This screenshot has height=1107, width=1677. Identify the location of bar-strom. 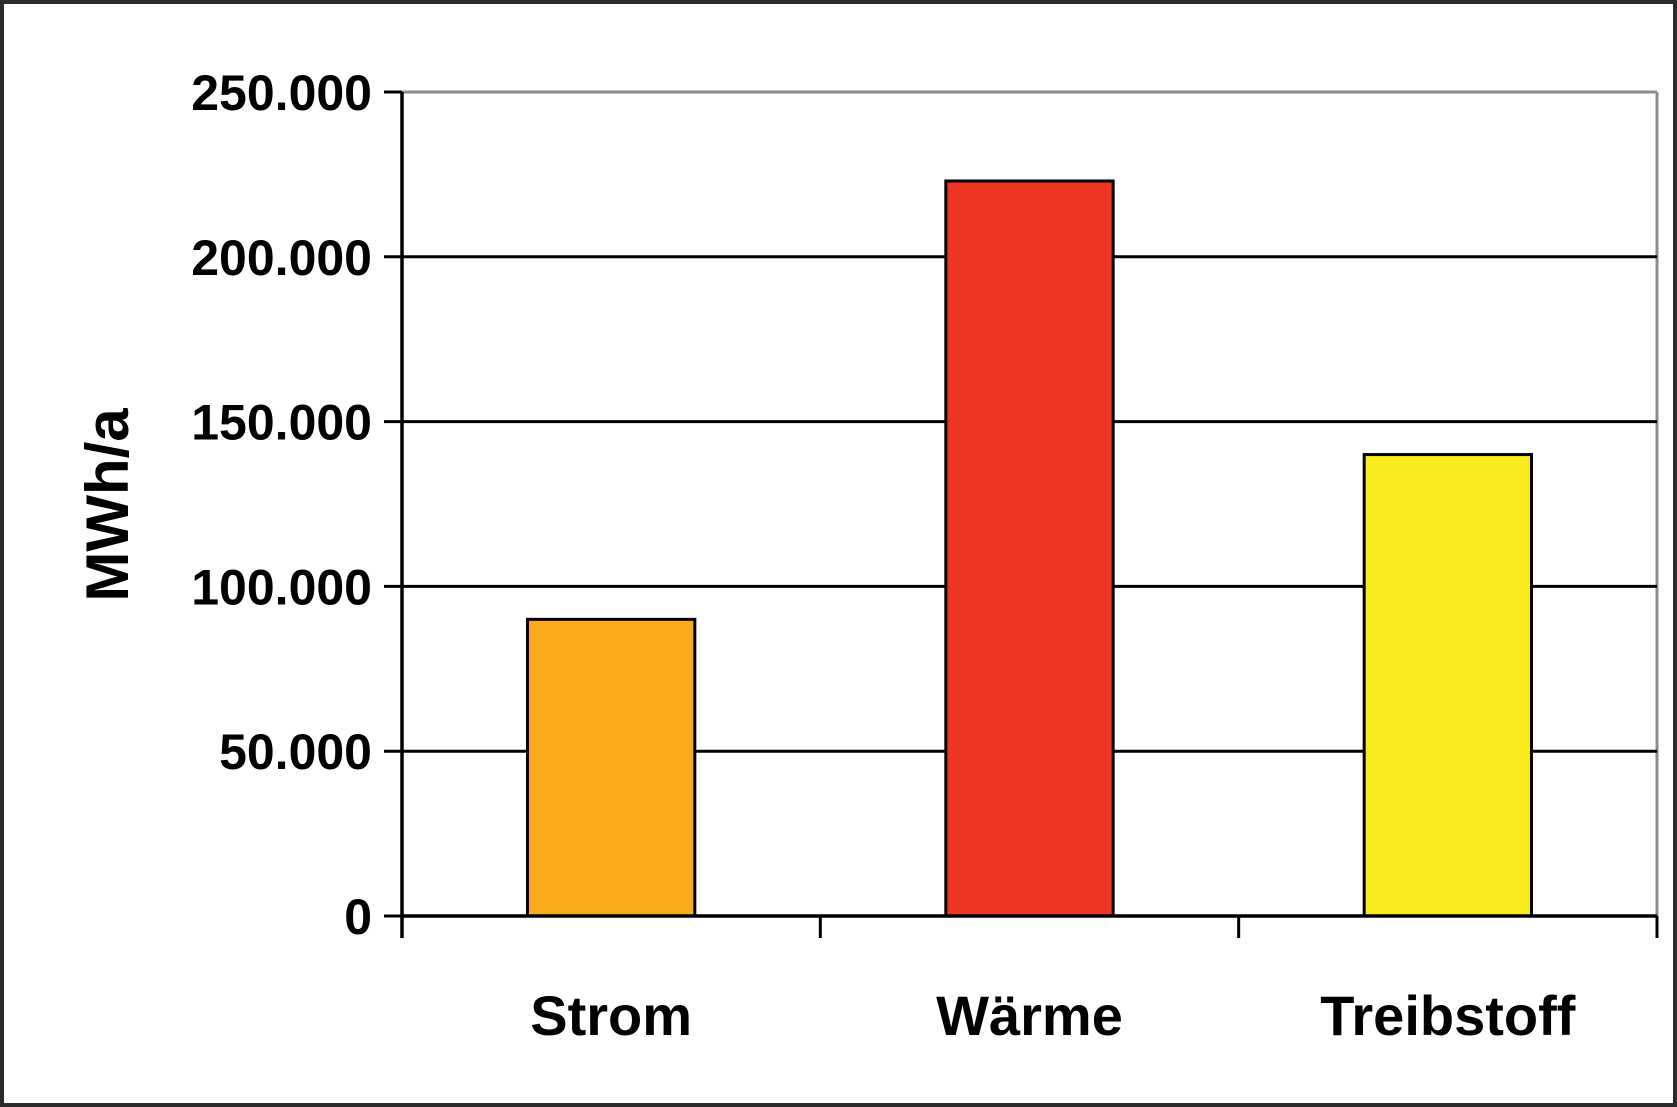
(611, 767).